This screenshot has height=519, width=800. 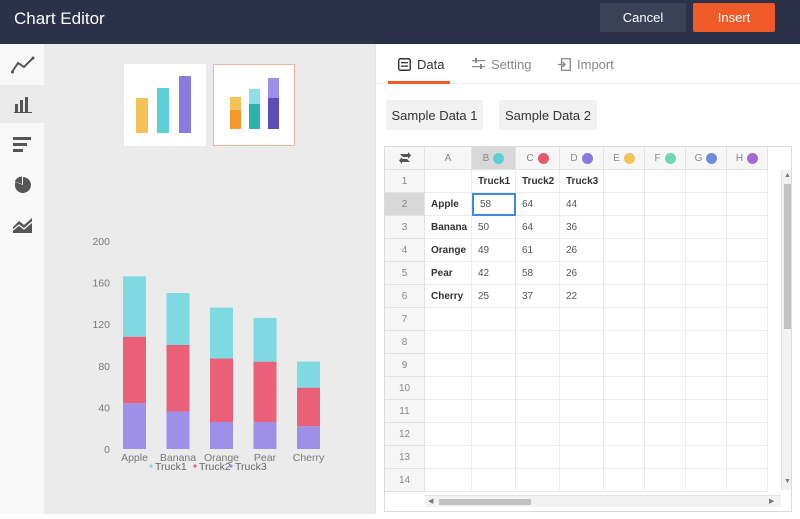 I want to click on insert-button: Insert, so click(x=734, y=17).